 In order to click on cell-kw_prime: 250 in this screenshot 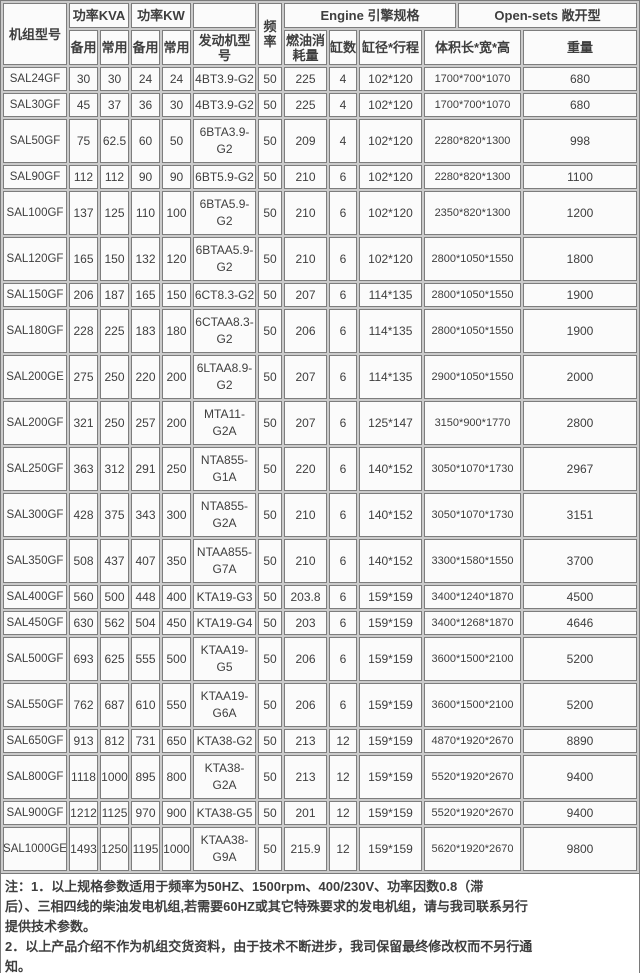, I will do `click(176, 469)`.